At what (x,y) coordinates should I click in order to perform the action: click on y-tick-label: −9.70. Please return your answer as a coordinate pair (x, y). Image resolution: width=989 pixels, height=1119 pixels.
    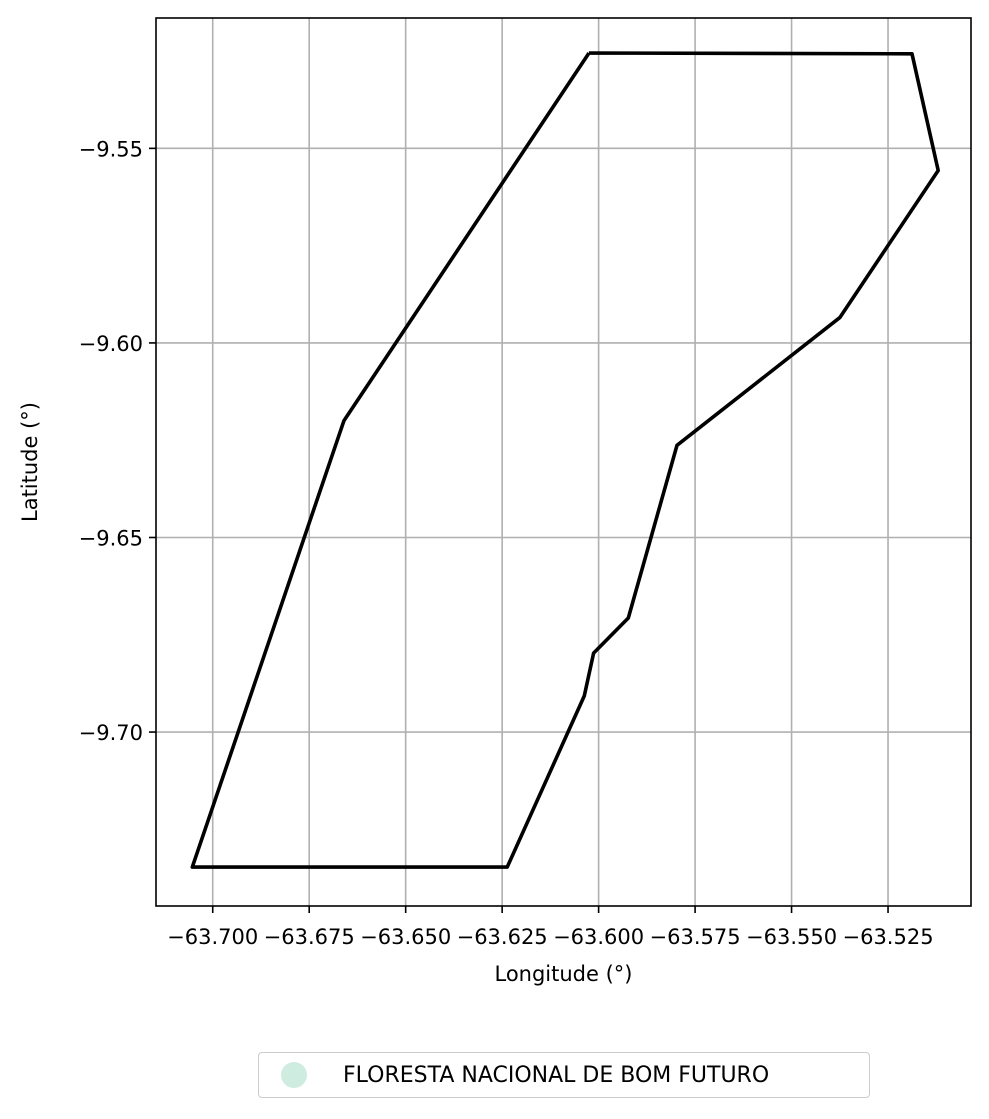
    Looking at the image, I should click on (111, 733).